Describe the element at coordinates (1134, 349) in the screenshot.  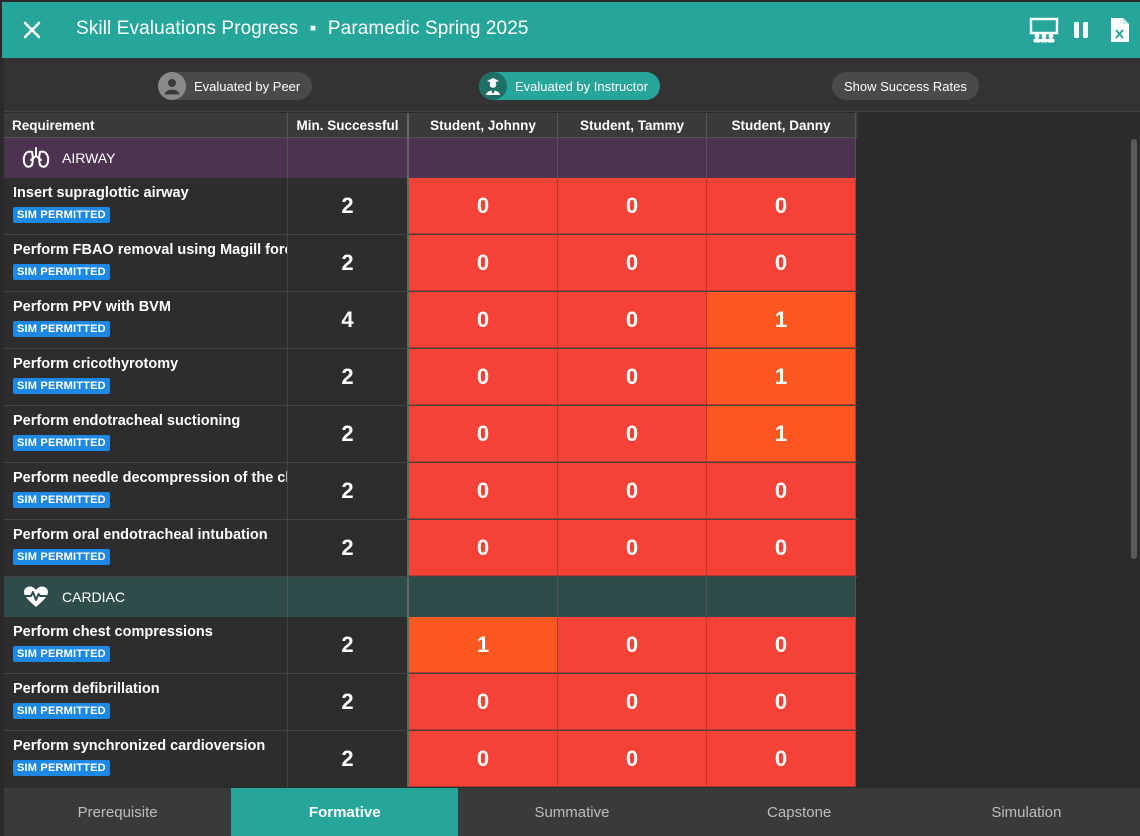
I see `scrollbar-thumb` at that location.